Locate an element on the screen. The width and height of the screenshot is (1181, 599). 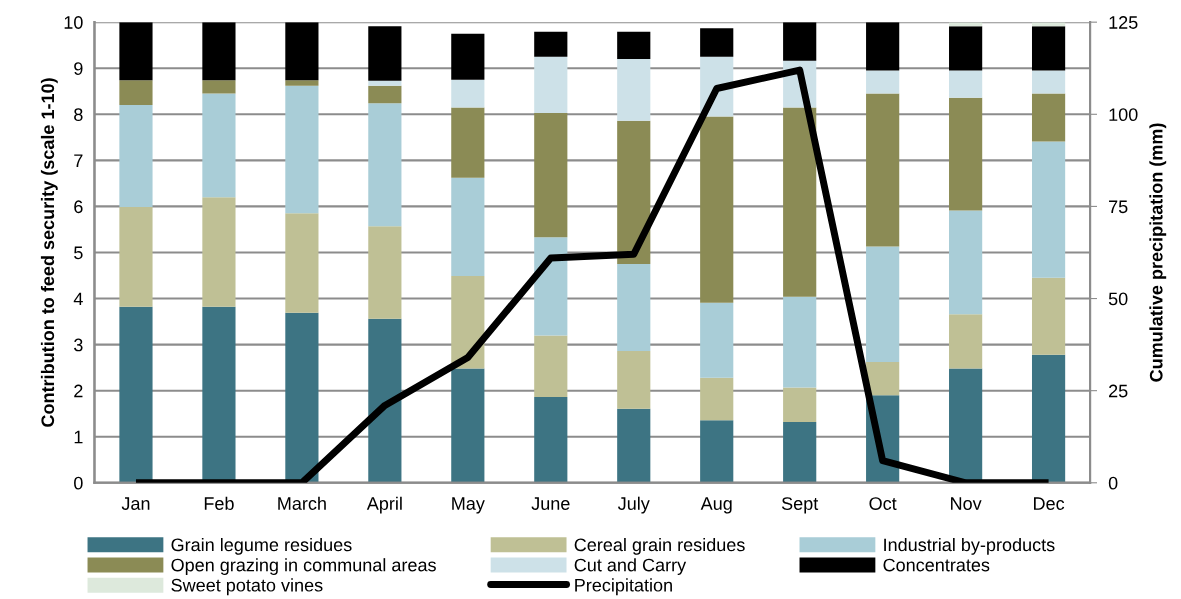
legend-label: Cereal grain residues is located at coordinates (659, 546).